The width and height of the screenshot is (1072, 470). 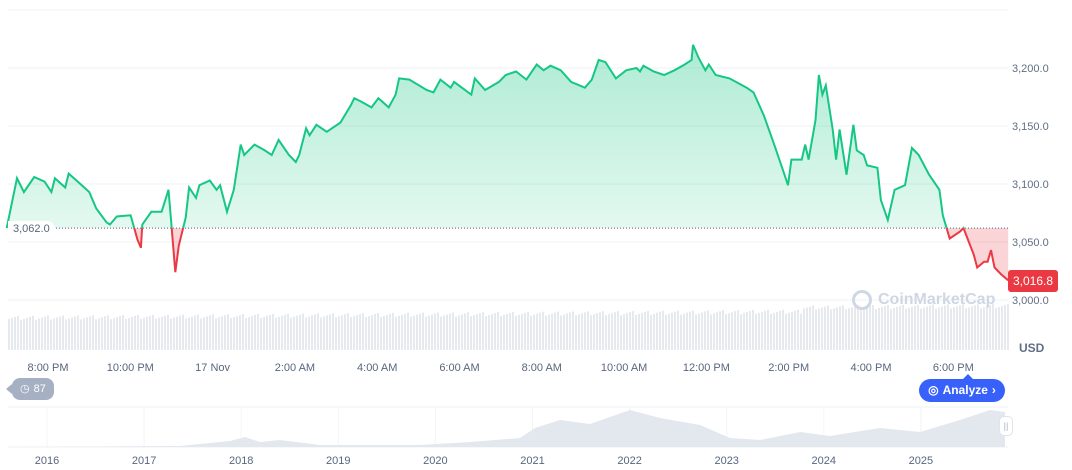 What do you see at coordinates (47, 461) in the screenshot?
I see `navigator-year-label: 2016` at bounding box center [47, 461].